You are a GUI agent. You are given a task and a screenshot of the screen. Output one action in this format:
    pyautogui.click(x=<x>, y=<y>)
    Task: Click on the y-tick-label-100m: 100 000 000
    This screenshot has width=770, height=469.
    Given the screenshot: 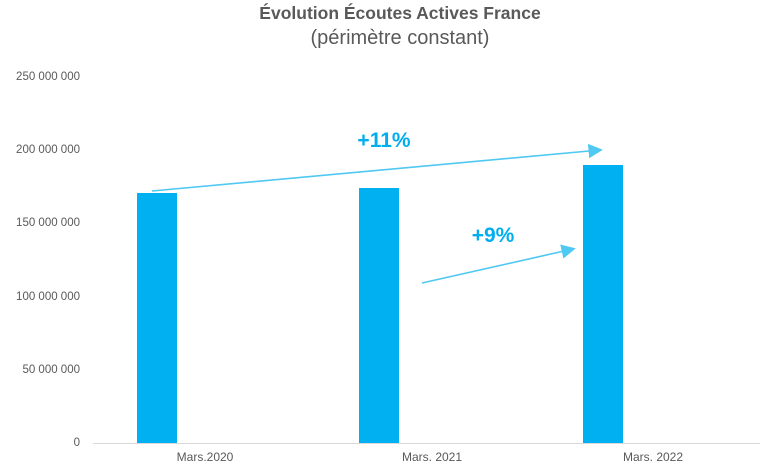 What is the action you would take?
    pyautogui.click(x=48, y=296)
    